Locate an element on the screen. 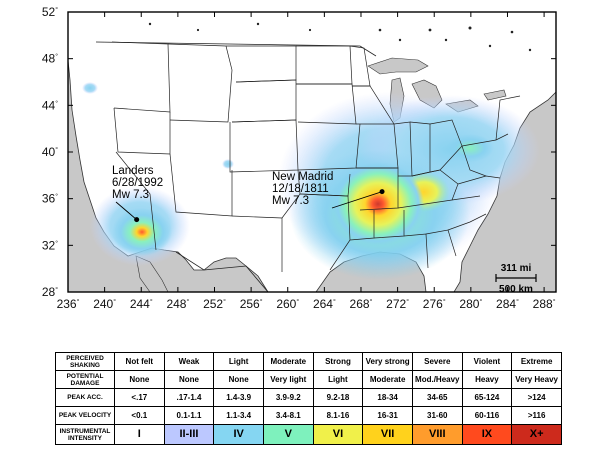 Image resolution: width=600 pixels, height=456 pixels. lat-tick-label: 36° is located at coordinates (50, 199).